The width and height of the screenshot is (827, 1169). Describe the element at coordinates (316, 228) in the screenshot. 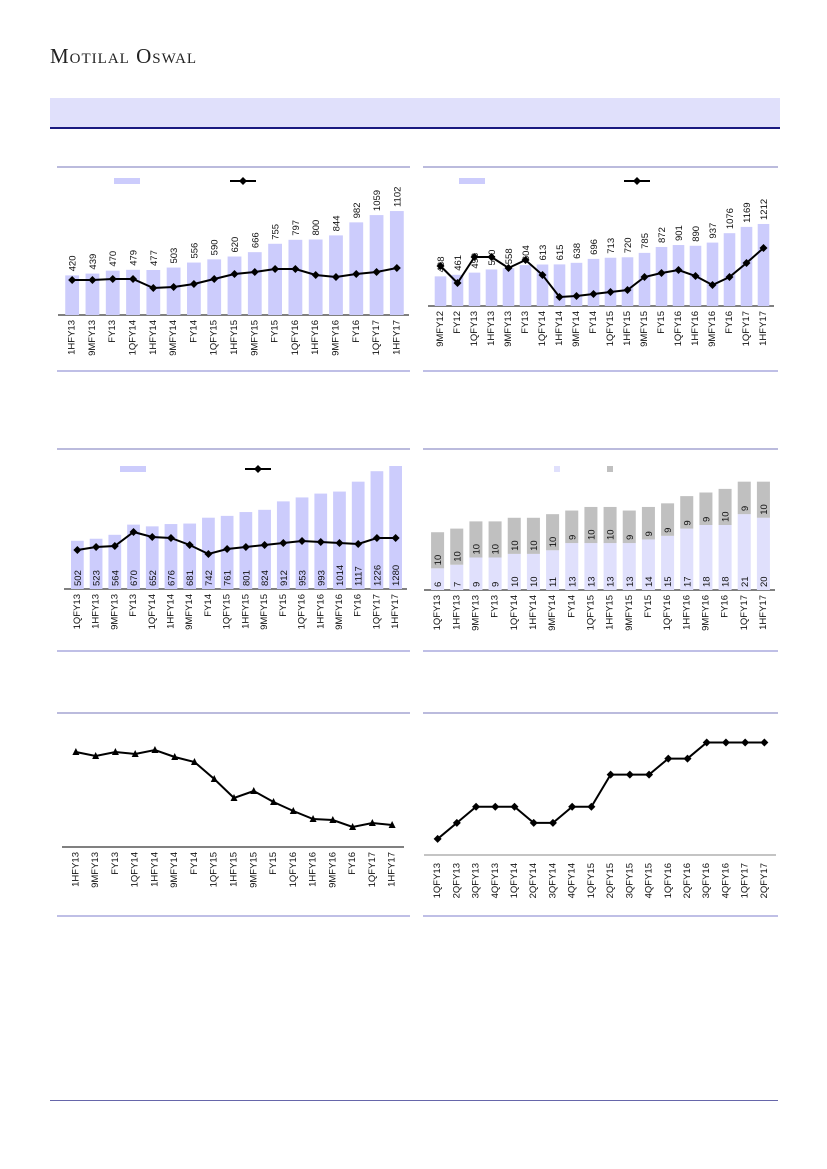

I see `bar-value-label: 800` at that location.